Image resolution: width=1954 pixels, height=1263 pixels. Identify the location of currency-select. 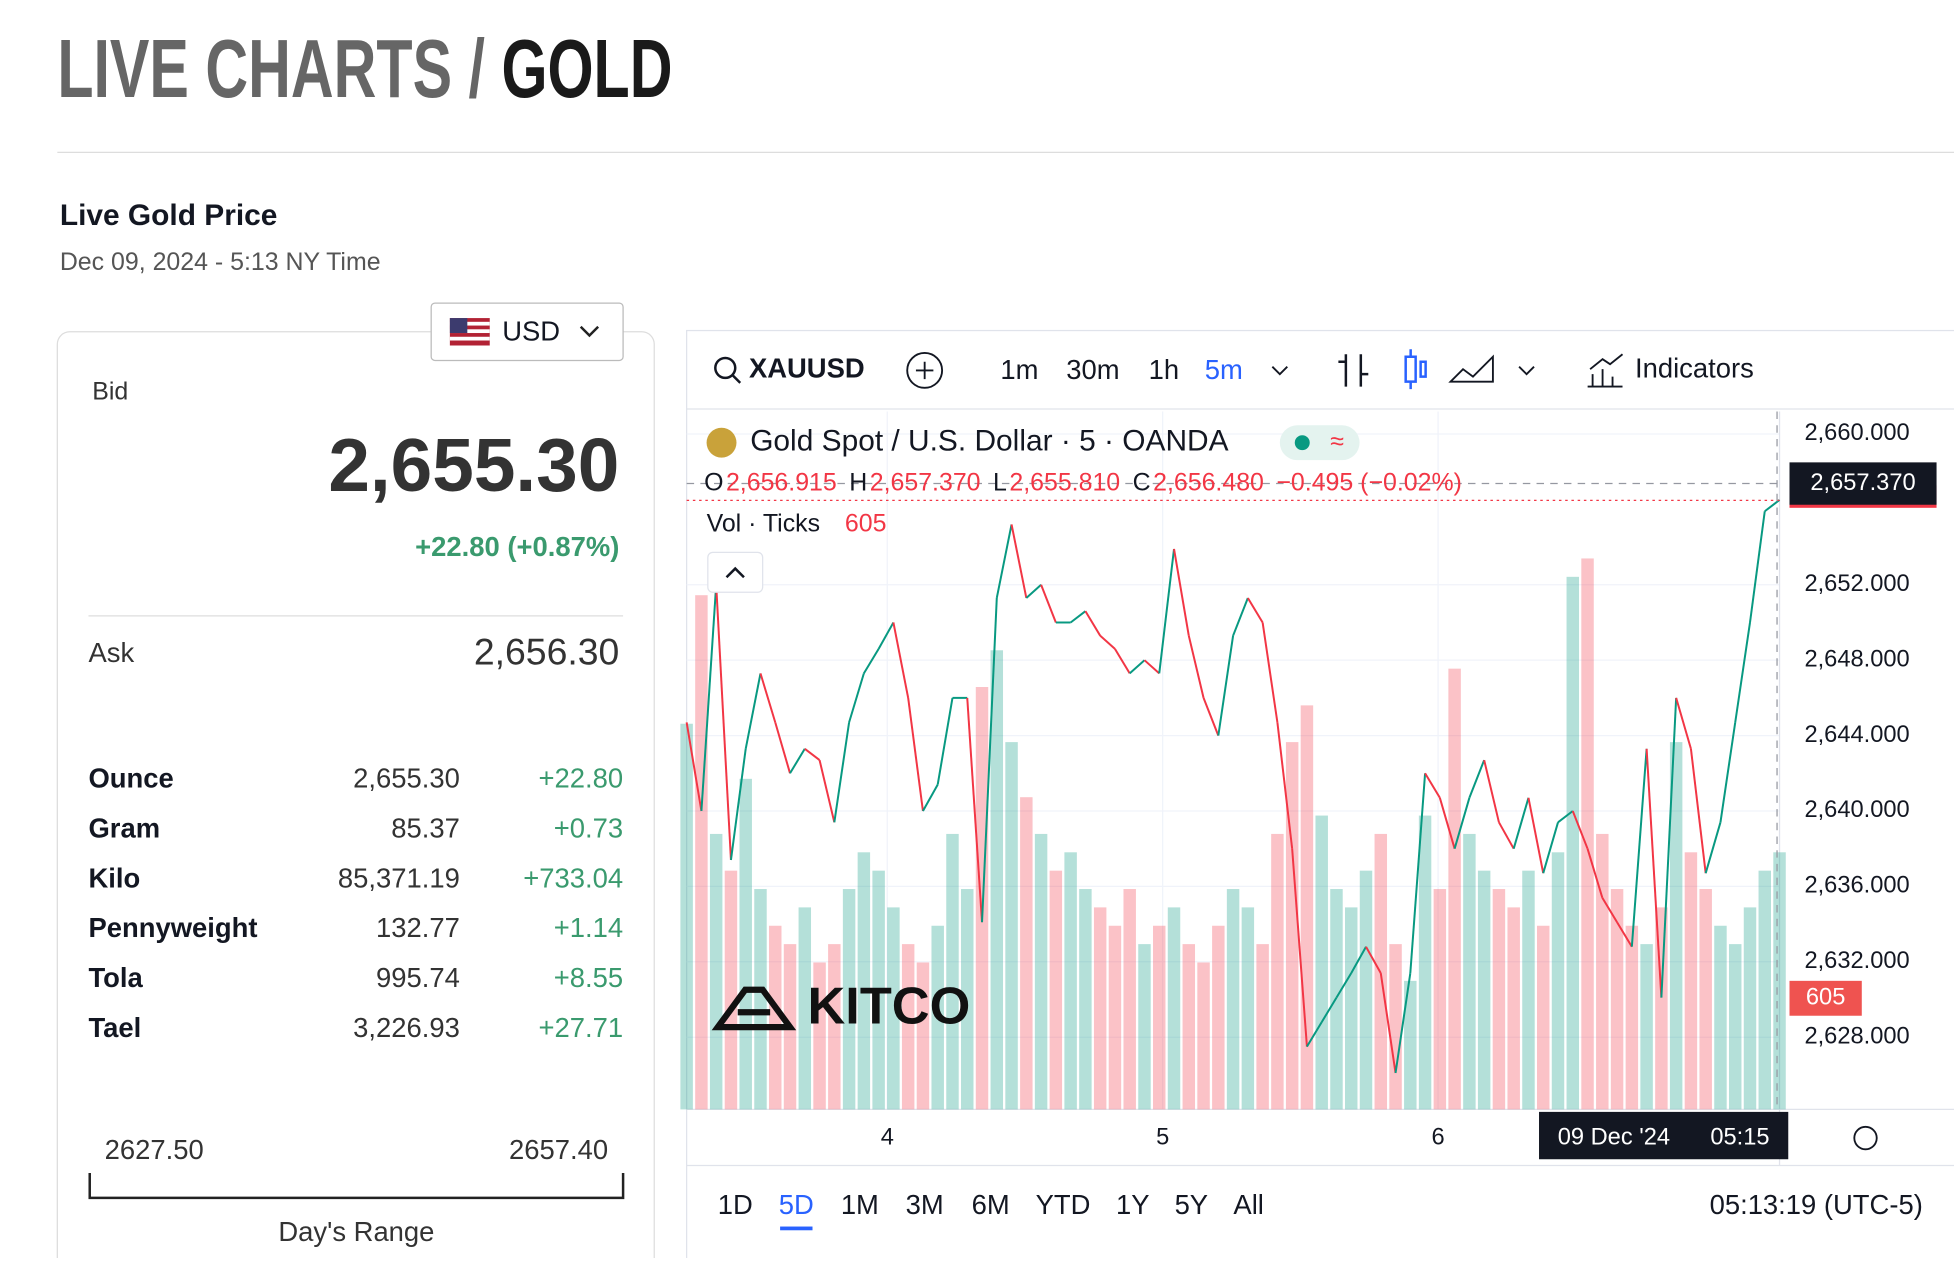
(527, 332).